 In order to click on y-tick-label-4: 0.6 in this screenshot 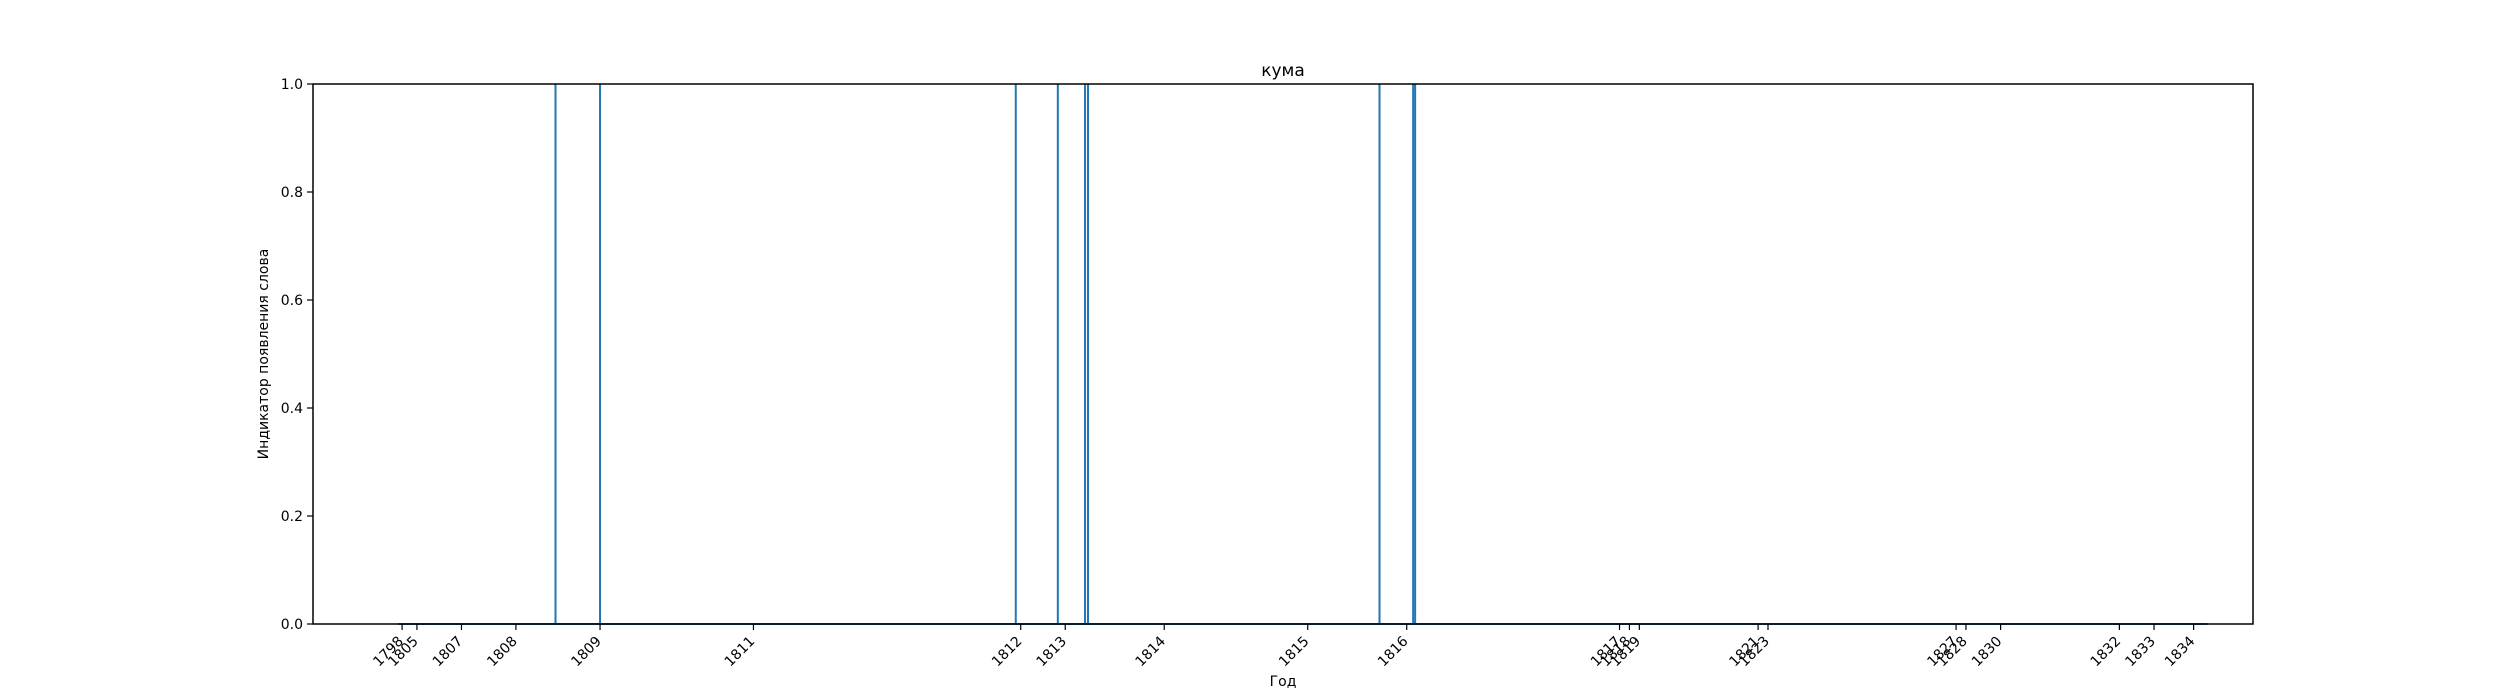, I will do `click(292, 301)`.